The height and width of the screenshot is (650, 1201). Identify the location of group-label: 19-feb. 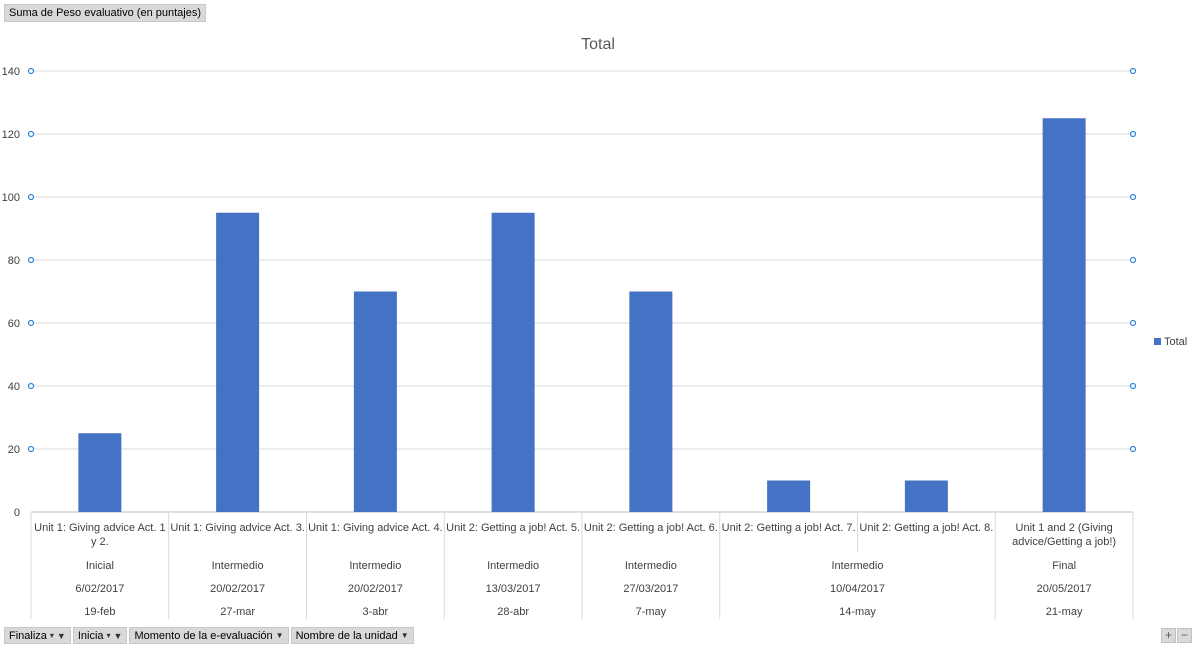
(99, 612).